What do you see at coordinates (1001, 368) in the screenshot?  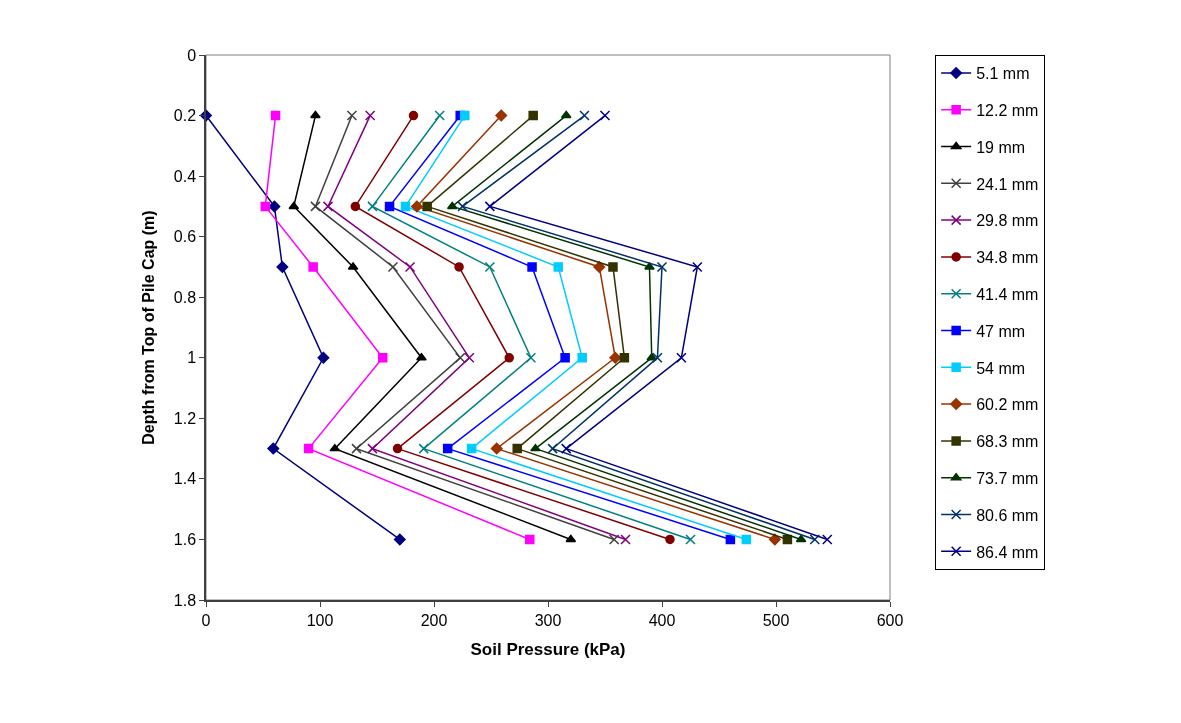 I see `legend-label: 54 mm` at bounding box center [1001, 368].